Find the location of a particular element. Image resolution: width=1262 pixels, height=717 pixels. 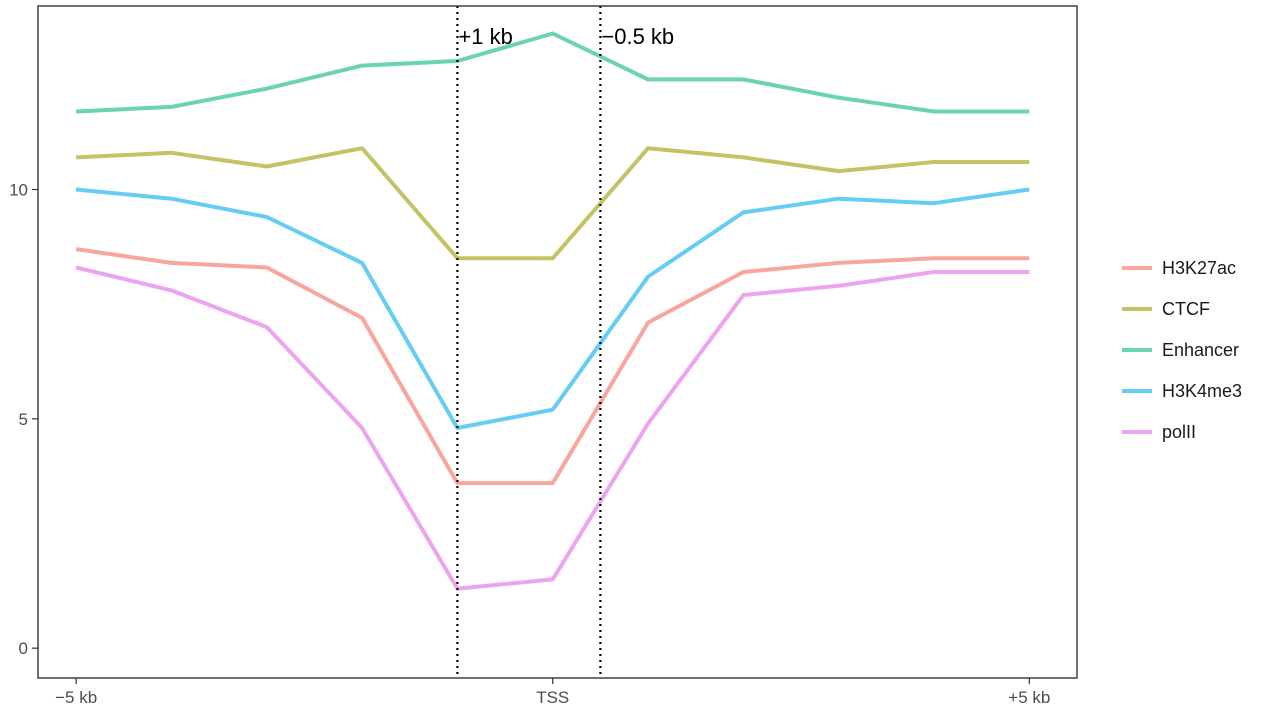

legend-label-polii: polII is located at coordinates (1179, 432).